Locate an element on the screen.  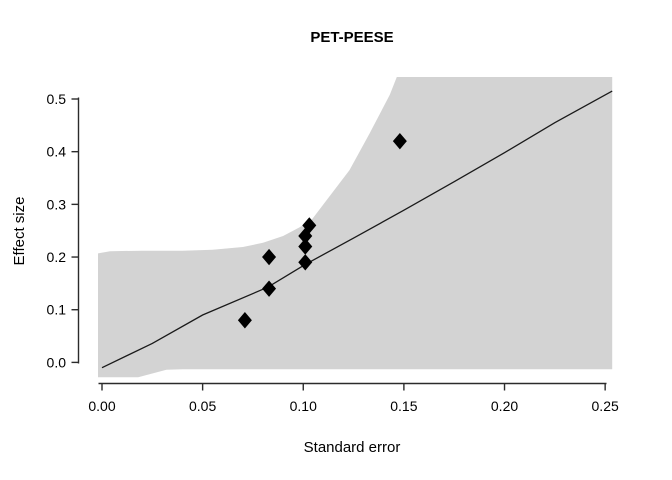
y-axis: 0.0 0.1 0.2 0.3 0.4 0.5 is located at coordinates (63, 230).